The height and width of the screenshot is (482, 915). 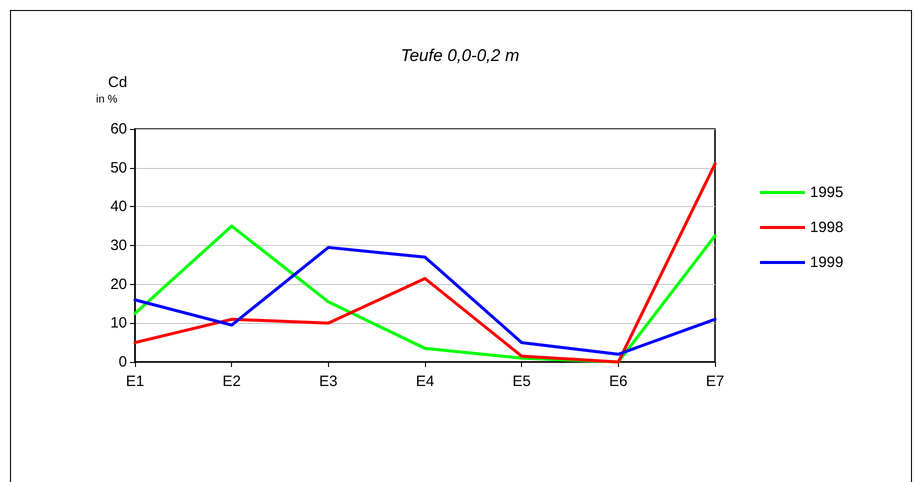 What do you see at coordinates (118, 167) in the screenshot?
I see `y-tick-label: 50` at bounding box center [118, 167].